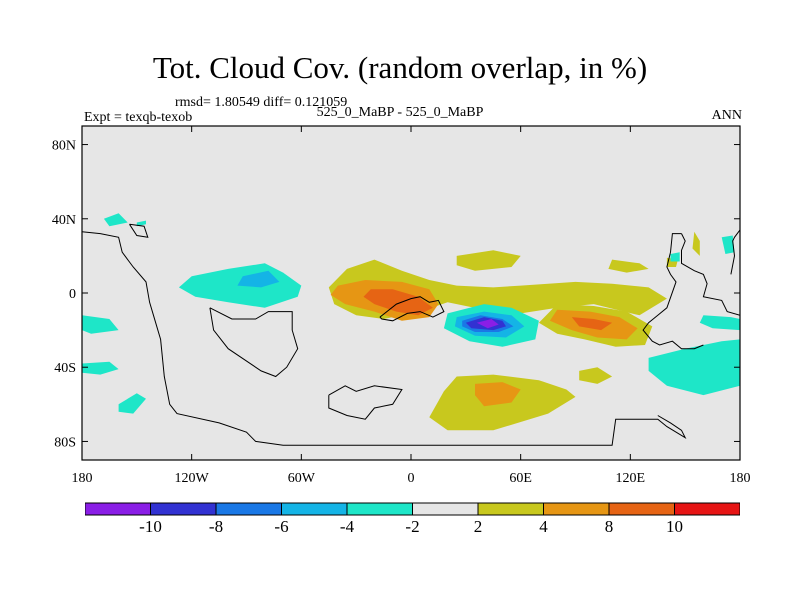  I want to click on y-tick-label-3: 40S, so click(65, 368).